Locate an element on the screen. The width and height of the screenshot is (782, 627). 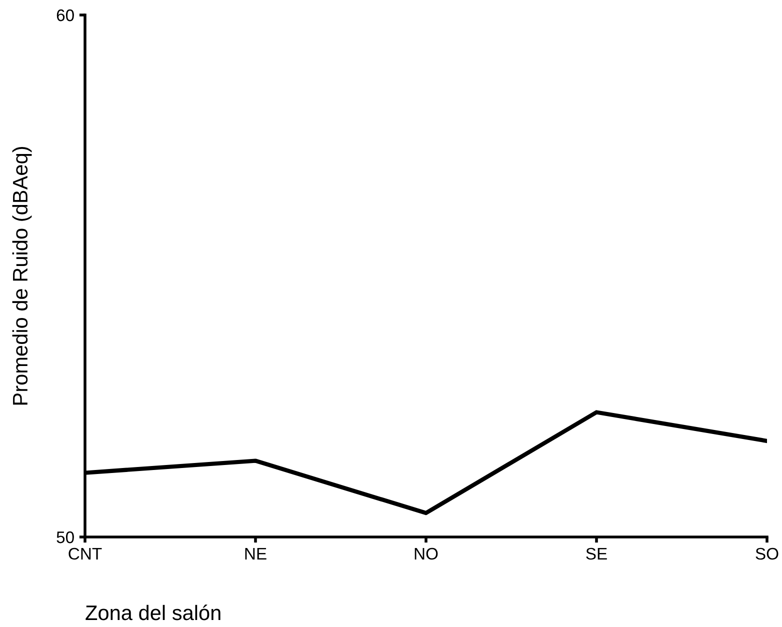
x-tick-label: NO is located at coordinates (426, 554).